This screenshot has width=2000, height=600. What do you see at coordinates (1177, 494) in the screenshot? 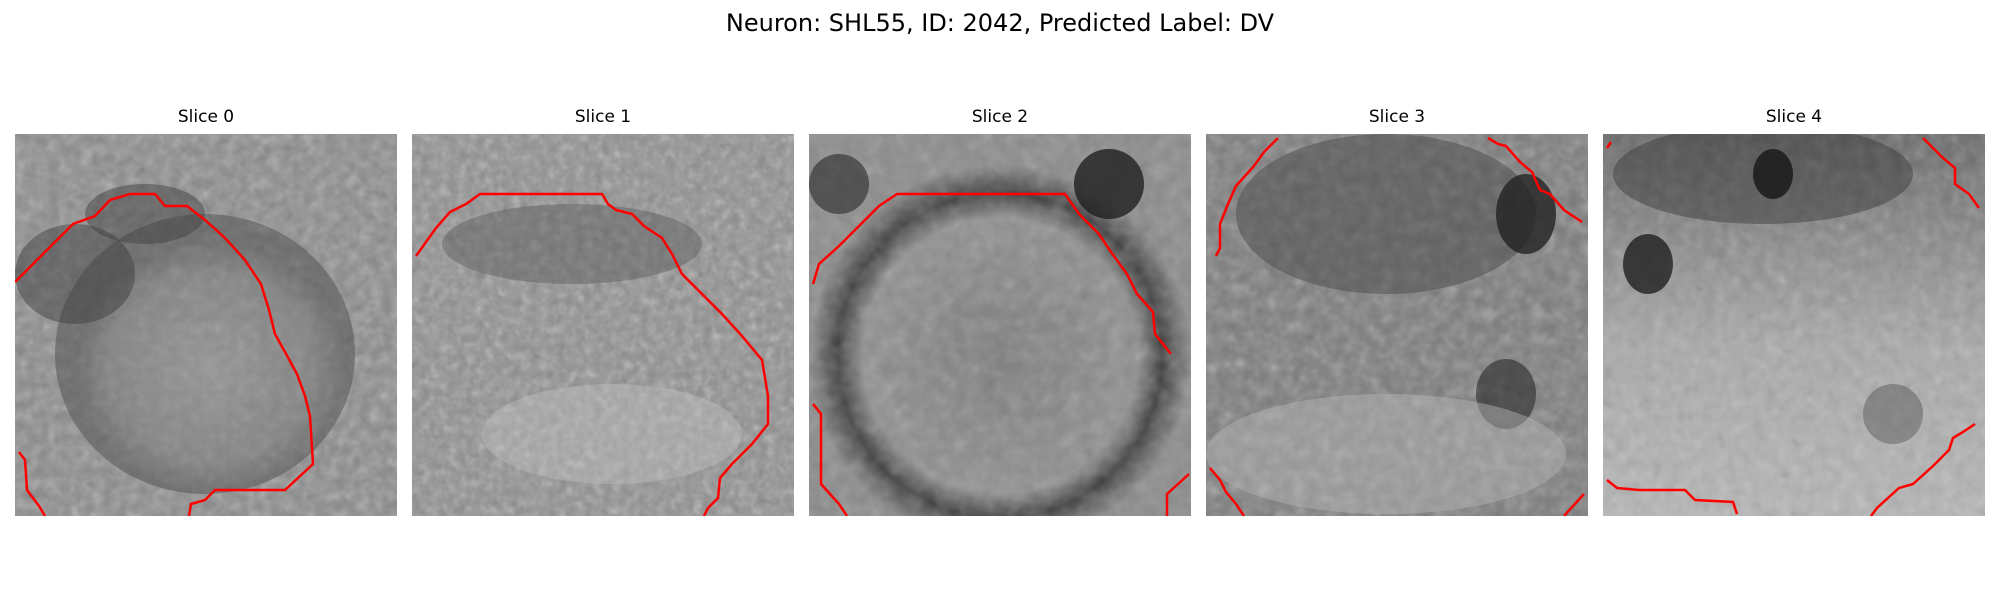
I see `contour-line-2c` at bounding box center [1177, 494].